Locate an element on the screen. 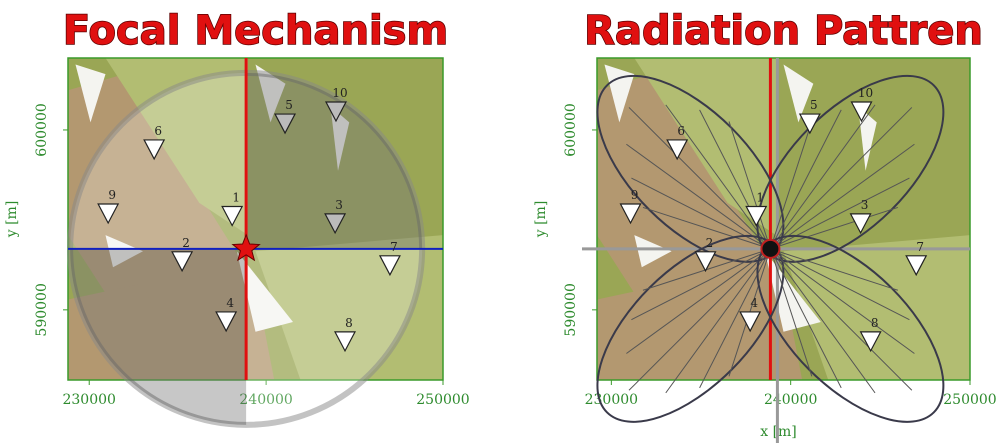  event-star is located at coordinates (246, 247).